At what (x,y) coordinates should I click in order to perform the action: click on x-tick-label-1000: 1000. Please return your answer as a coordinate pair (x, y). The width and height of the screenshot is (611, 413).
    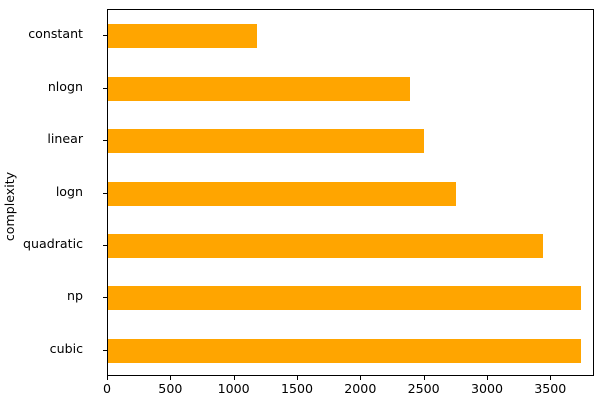
    Looking at the image, I should click on (233, 388).